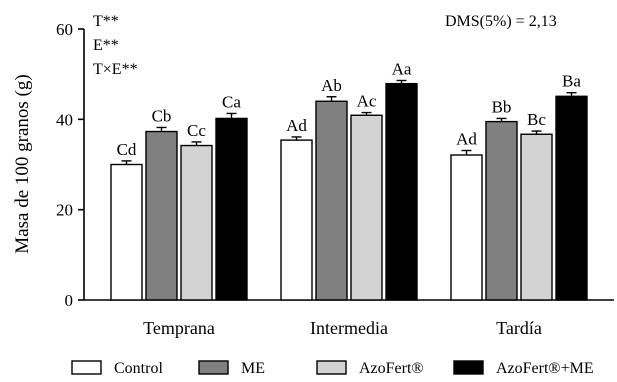 The height and width of the screenshot is (382, 617). I want to click on bar-tard-a-azofert-me, so click(571, 198).